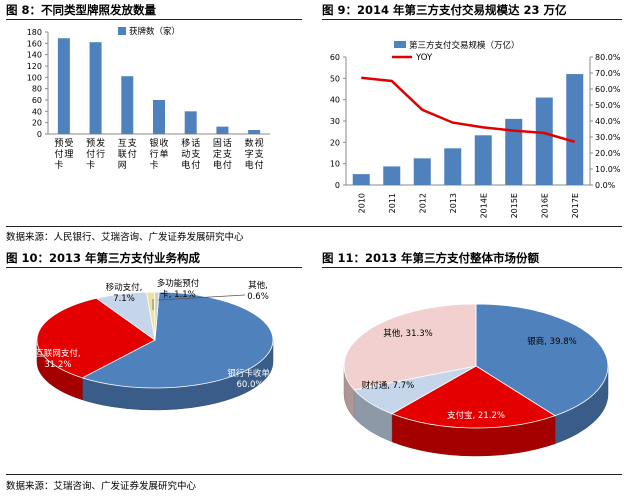  I want to click on fig8-category-label-char: 网, so click(122, 165).